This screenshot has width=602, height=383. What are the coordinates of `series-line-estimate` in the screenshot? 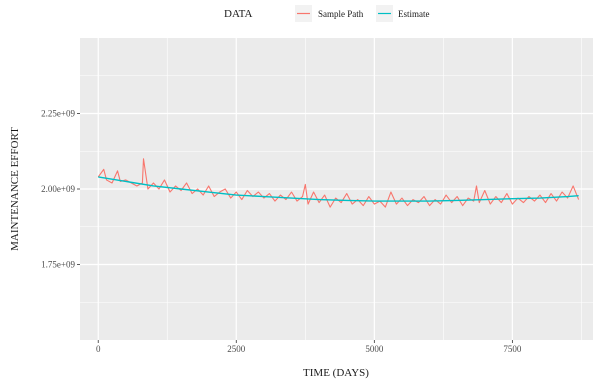 It's located at (338, 189).